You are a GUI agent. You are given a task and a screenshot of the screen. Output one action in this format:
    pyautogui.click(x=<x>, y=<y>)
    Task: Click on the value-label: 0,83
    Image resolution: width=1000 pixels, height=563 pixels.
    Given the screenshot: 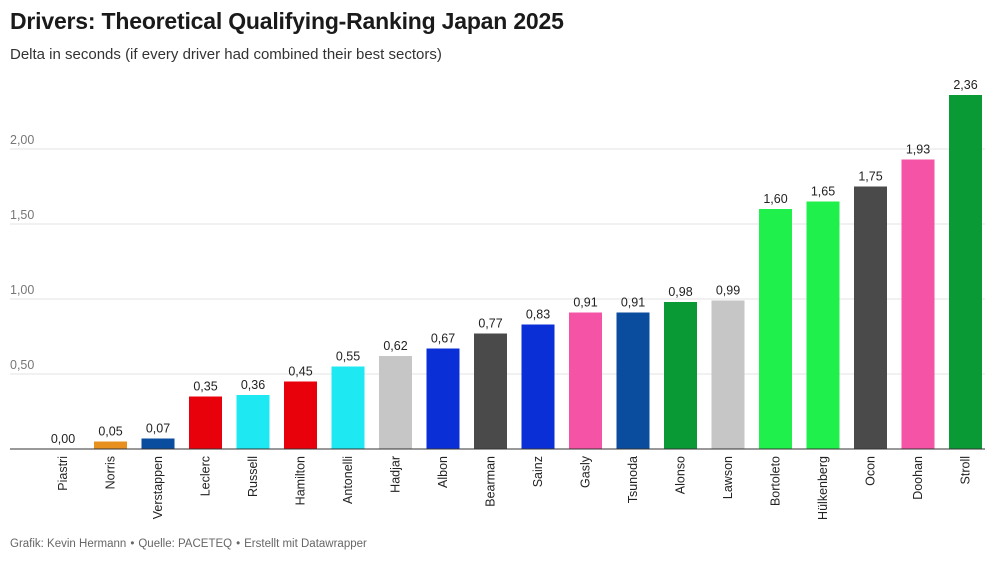 What is the action you would take?
    pyautogui.click(x=538, y=315)
    